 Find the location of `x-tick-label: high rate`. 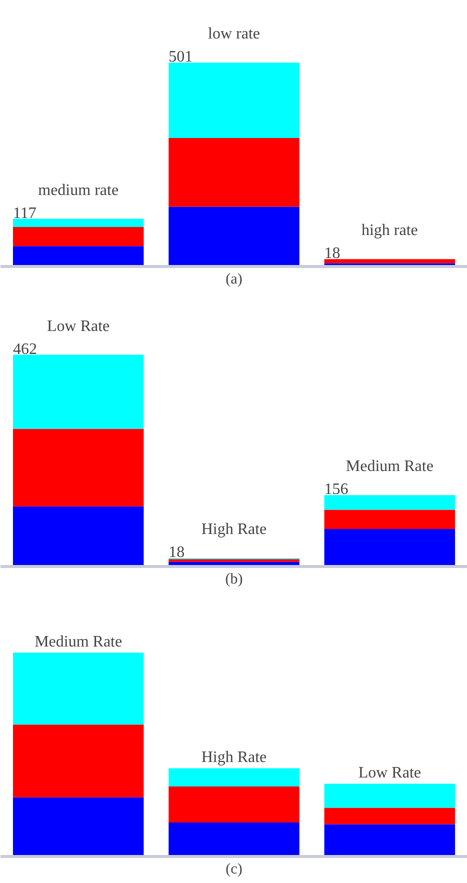

x-tick-label: high rate is located at coordinates (389, 231).